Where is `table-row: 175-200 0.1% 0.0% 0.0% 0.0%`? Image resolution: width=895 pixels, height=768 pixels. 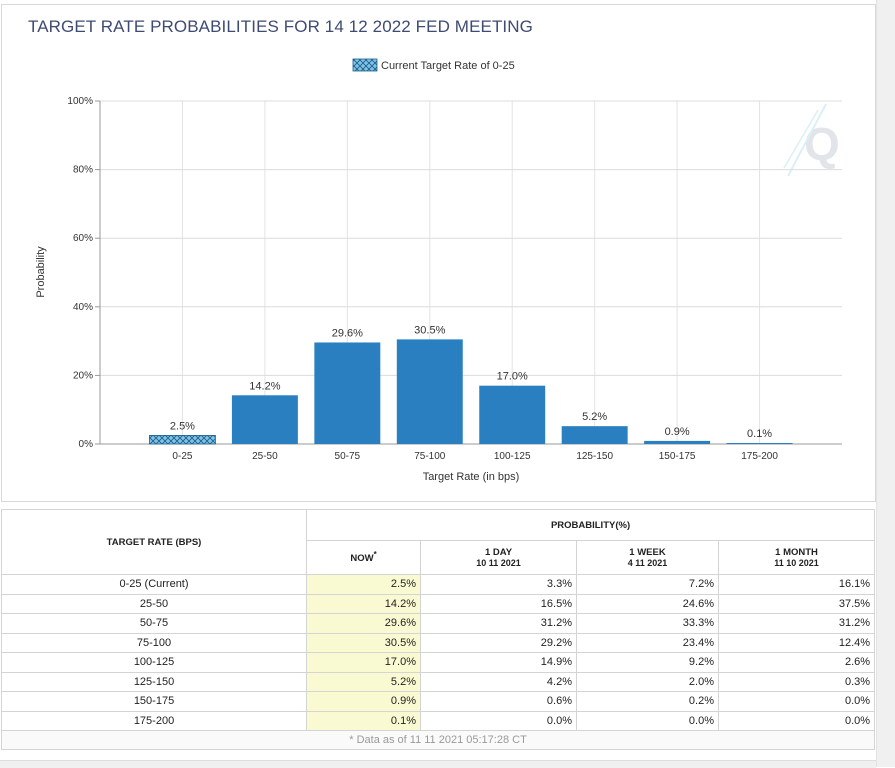 table-row: 175-200 0.1% 0.0% 0.0% 0.0% is located at coordinates (438, 720).